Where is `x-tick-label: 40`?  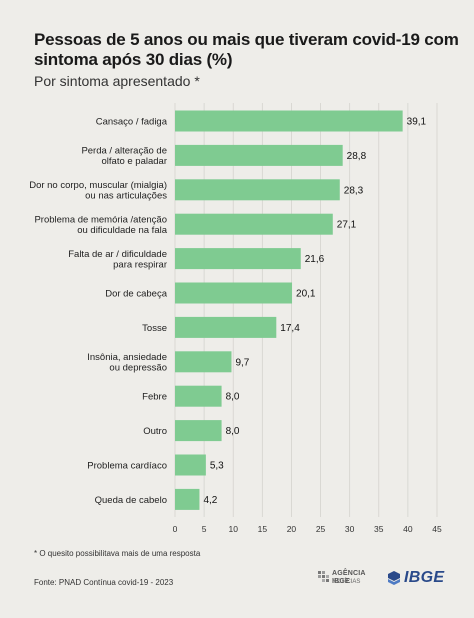
x-tick-label: 40 is located at coordinates (408, 529).